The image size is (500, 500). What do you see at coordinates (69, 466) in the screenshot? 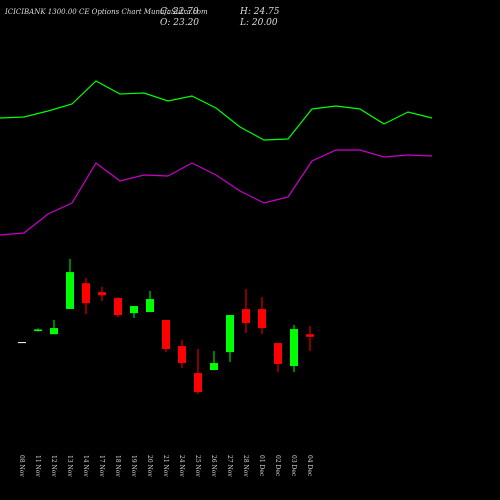
I see `x-tick-label: 13 Nov` at bounding box center [69, 466].